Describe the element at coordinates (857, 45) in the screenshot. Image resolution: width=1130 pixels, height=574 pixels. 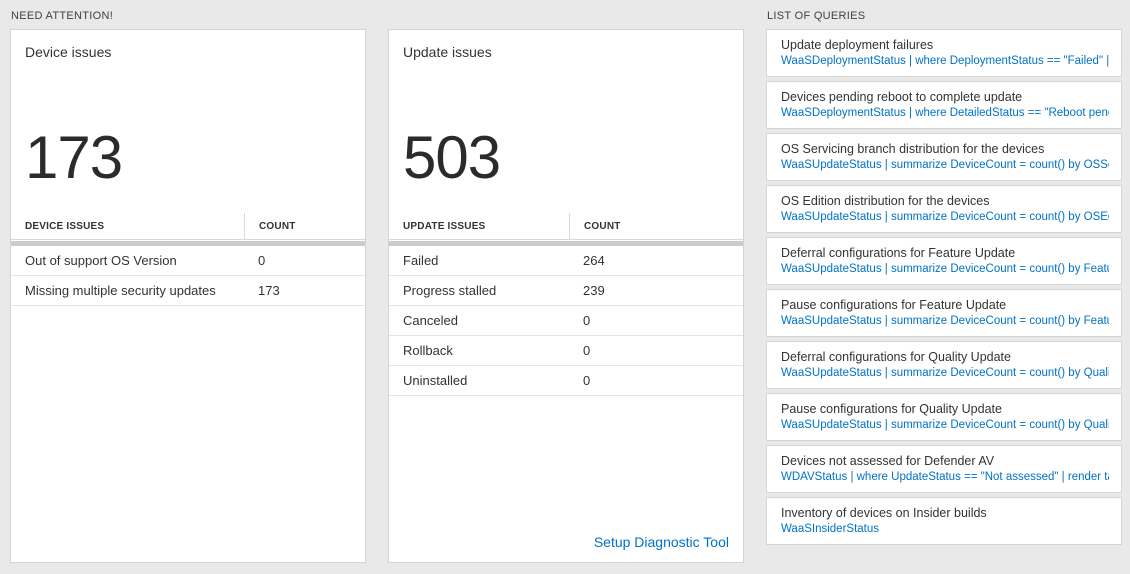
I see `query-title: Update deployment failures` at that location.